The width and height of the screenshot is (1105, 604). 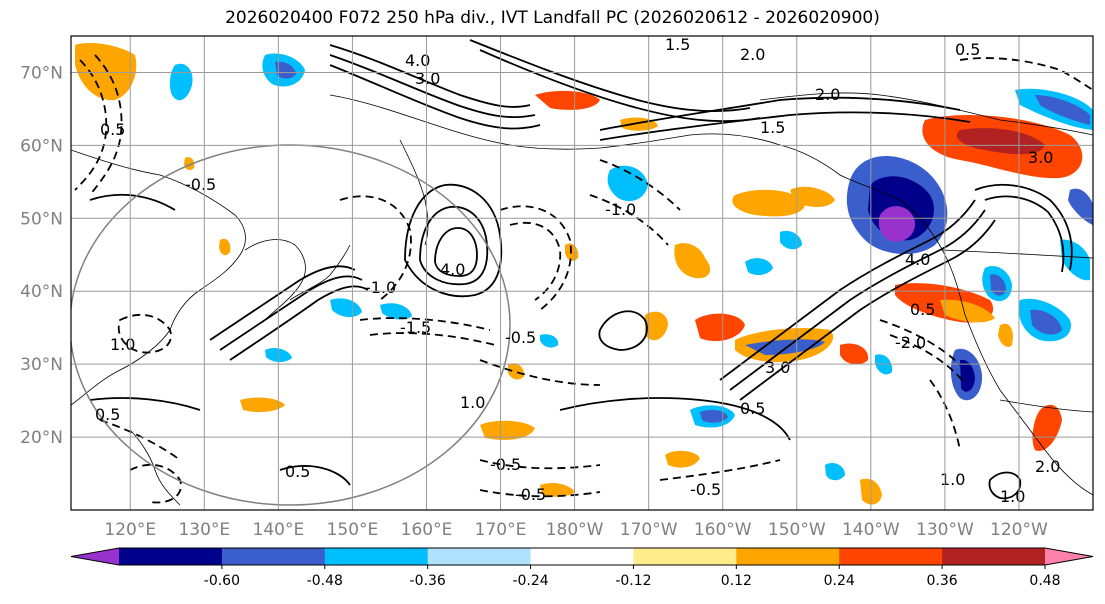 I want to click on shade-neg-mid, so click(x=1046, y=322).